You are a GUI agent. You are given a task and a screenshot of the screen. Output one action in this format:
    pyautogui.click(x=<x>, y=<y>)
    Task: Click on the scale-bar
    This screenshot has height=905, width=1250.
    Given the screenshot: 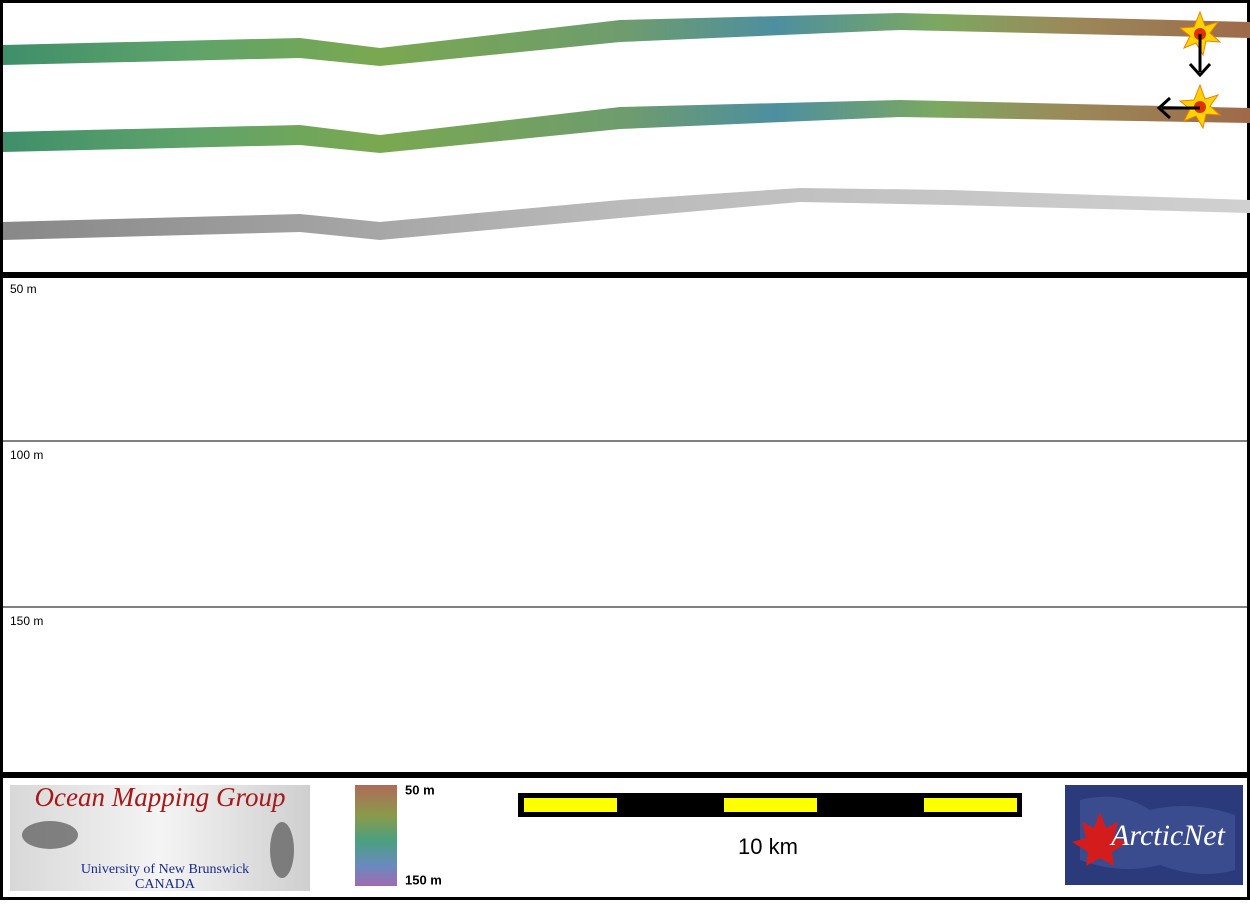 What is the action you would take?
    pyautogui.click(x=770, y=805)
    